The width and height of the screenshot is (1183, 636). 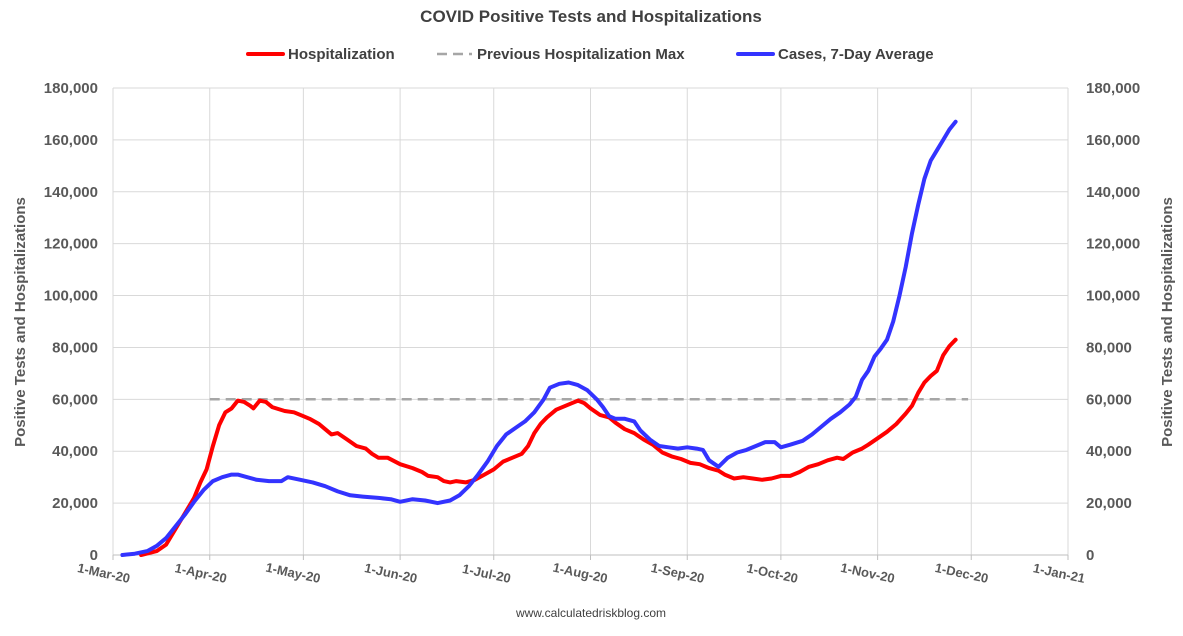 What do you see at coordinates (1113, 192) in the screenshot?
I see `y-tick-label-right: 140,000` at bounding box center [1113, 192].